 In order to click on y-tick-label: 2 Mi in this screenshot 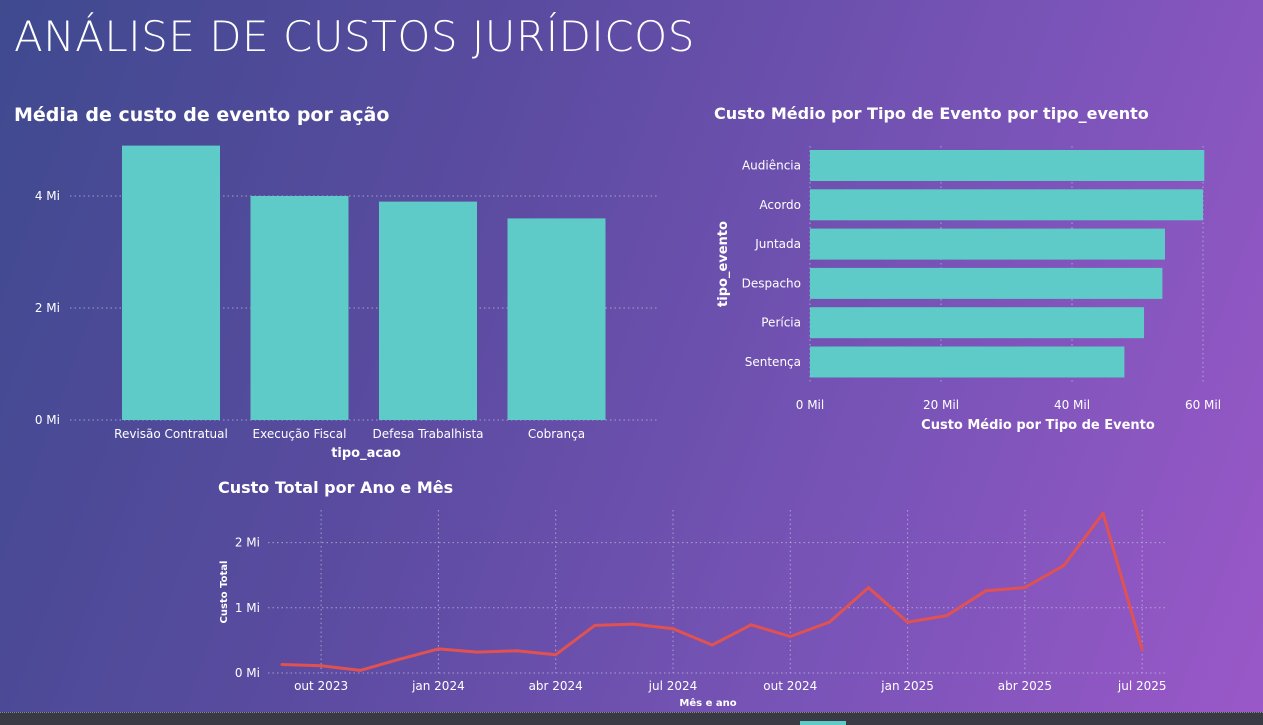, I will do `click(247, 543)`.